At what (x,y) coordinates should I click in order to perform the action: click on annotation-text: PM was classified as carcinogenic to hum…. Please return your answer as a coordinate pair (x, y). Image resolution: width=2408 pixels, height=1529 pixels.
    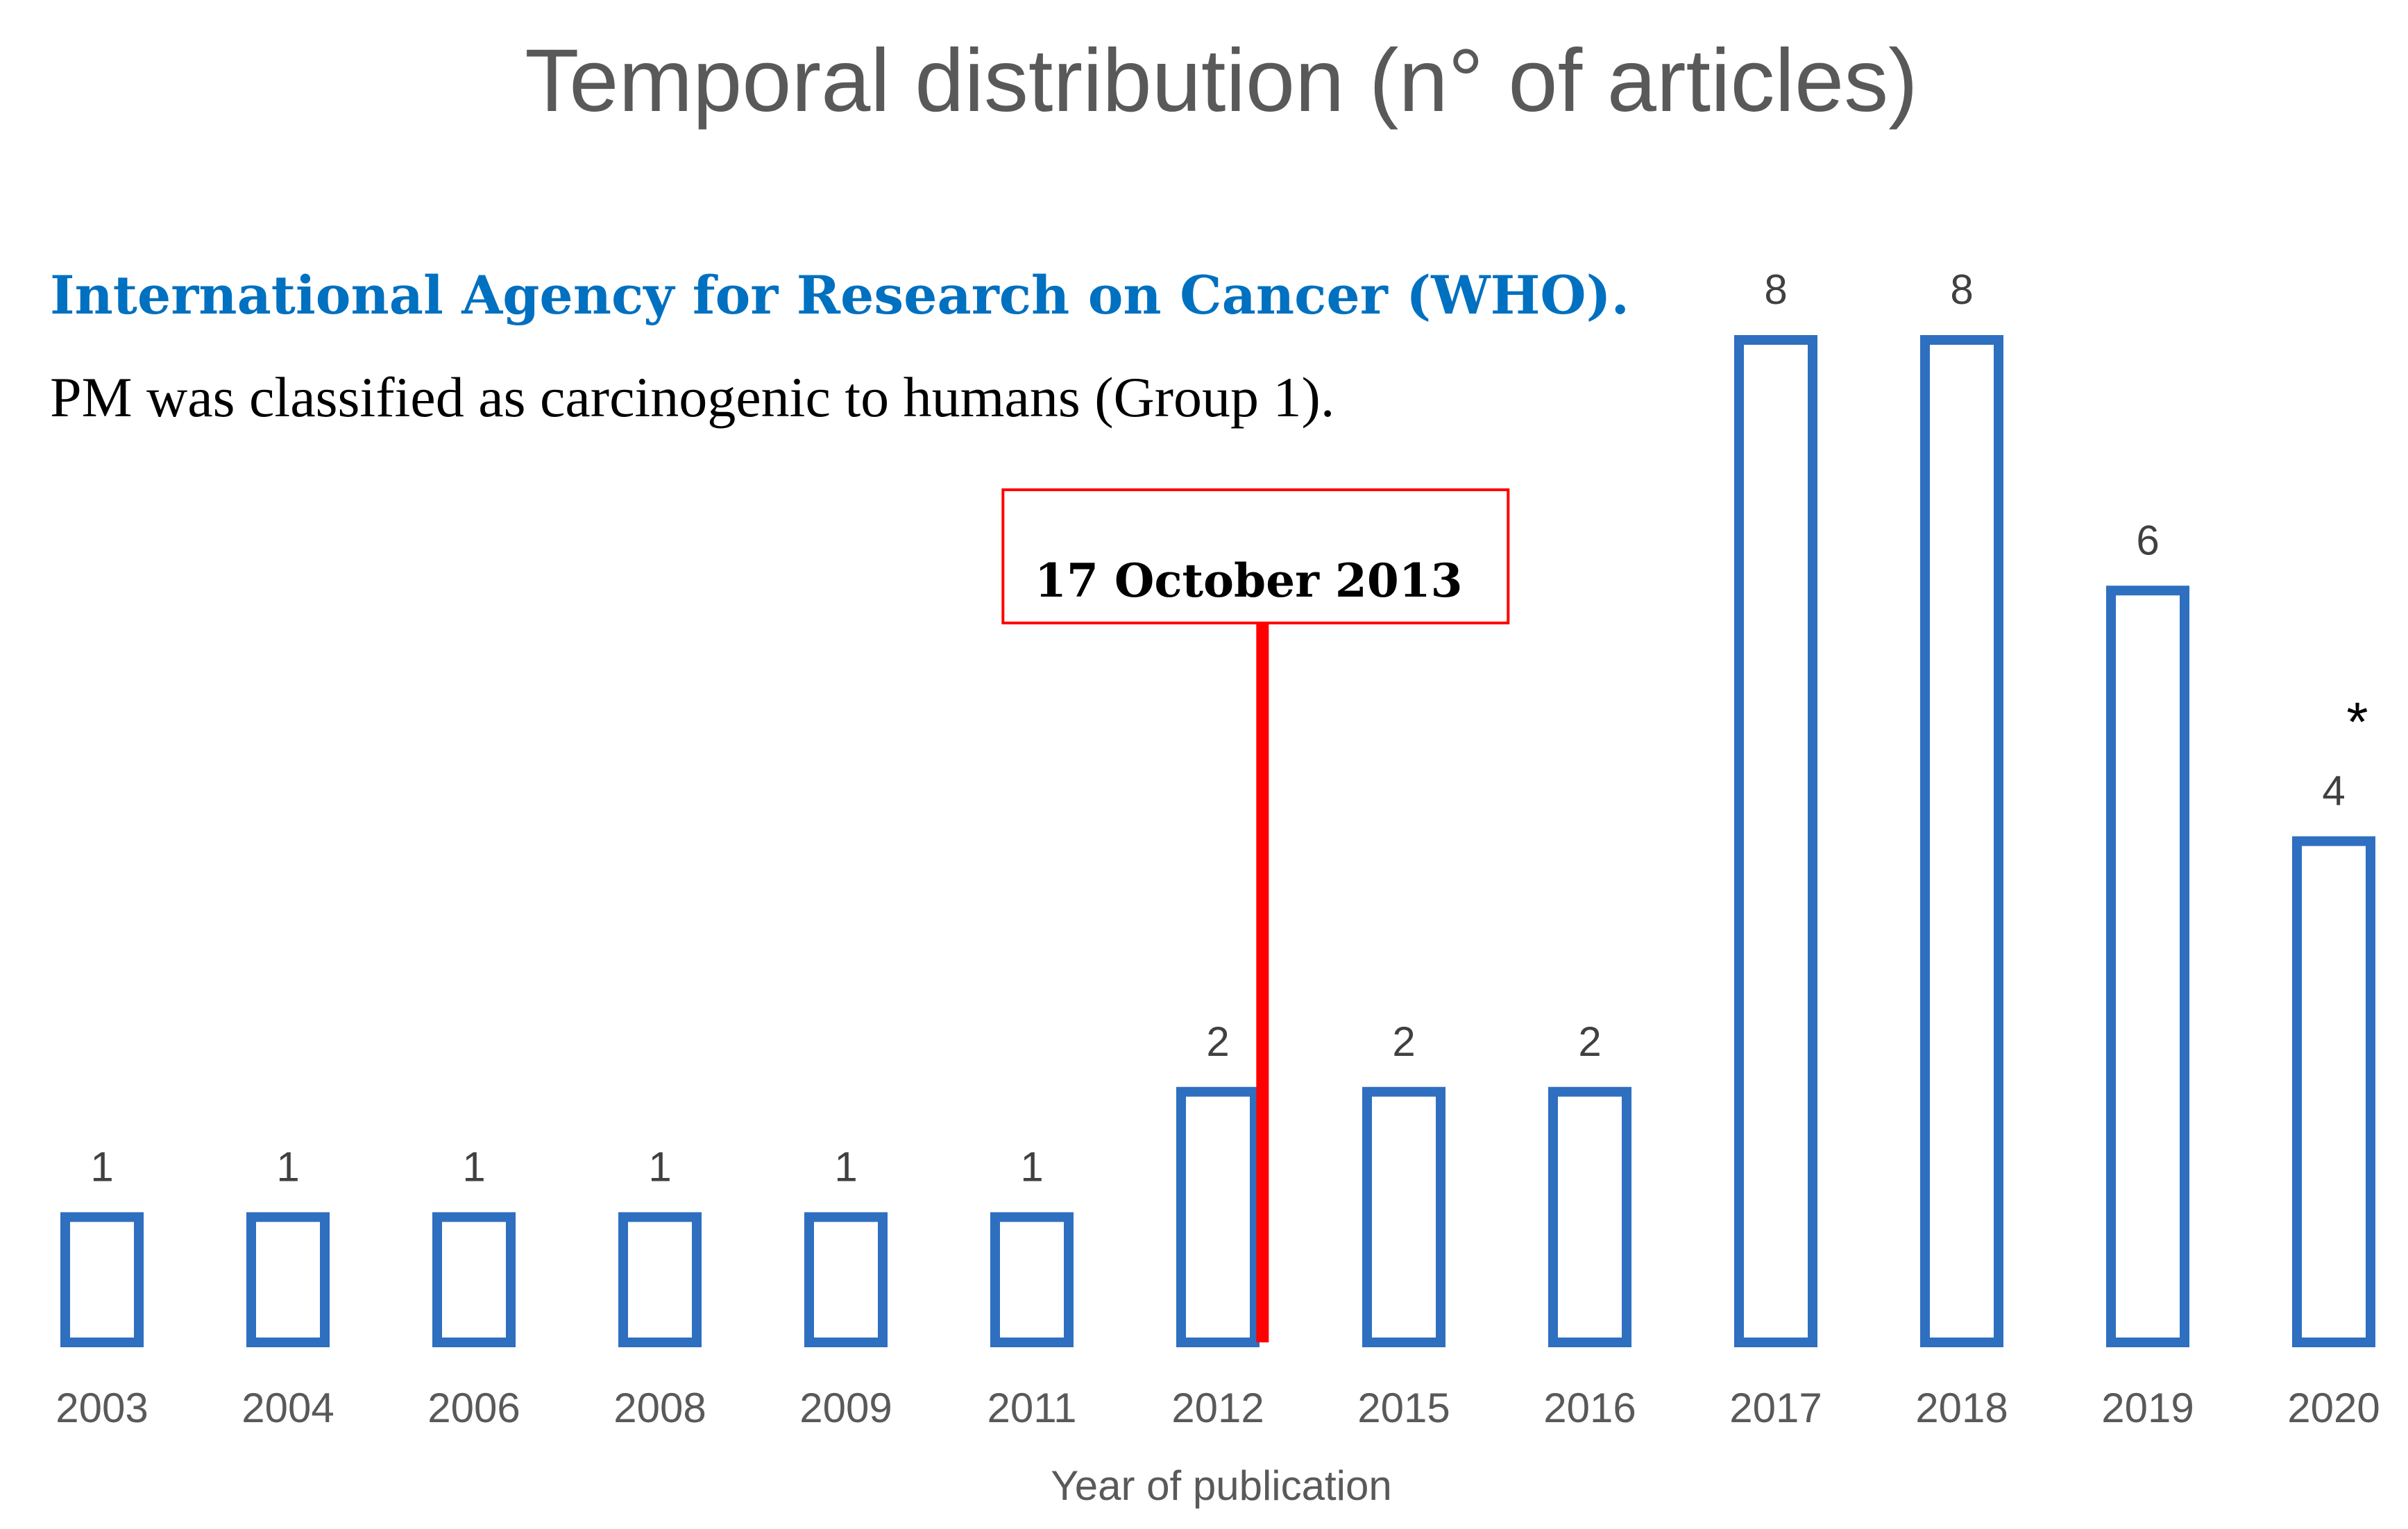
    Looking at the image, I should click on (692, 398).